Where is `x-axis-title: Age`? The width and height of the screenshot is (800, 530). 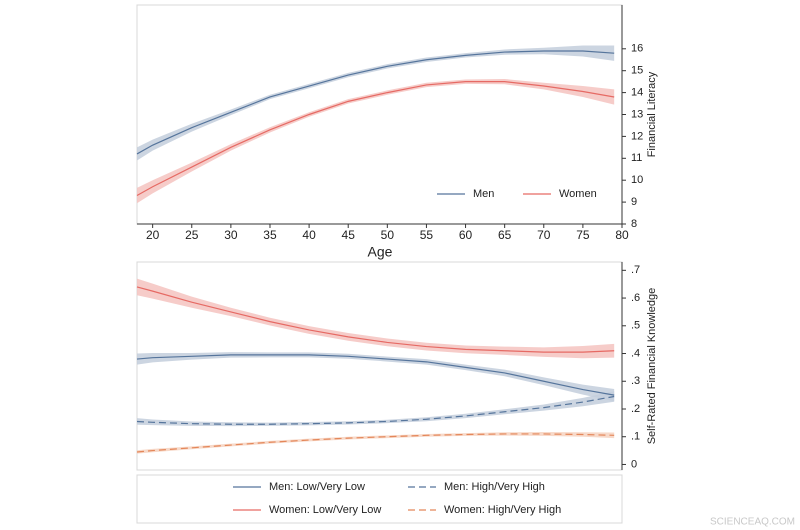 x-axis-title: Age is located at coordinates (380, 252).